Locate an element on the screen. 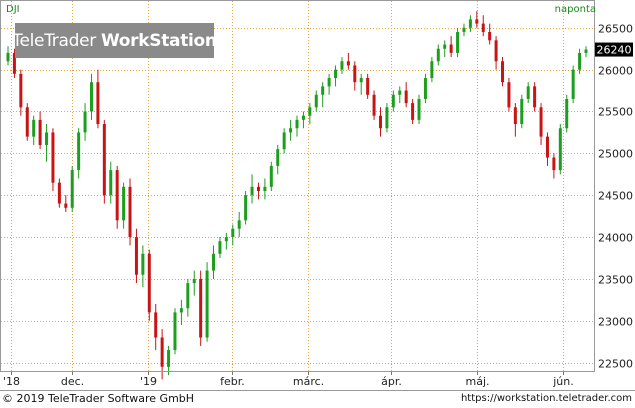 This screenshot has height=408, width=635. last-price-value: 26240 is located at coordinates (614, 50).